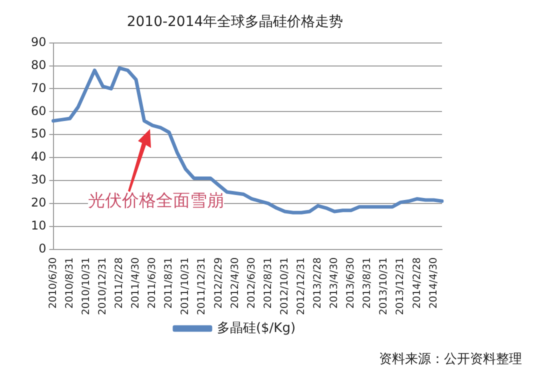 Image resolution: width=552 pixels, height=378 pixels. I want to click on x-tick-label: 2011/6/30, so click(152, 283).